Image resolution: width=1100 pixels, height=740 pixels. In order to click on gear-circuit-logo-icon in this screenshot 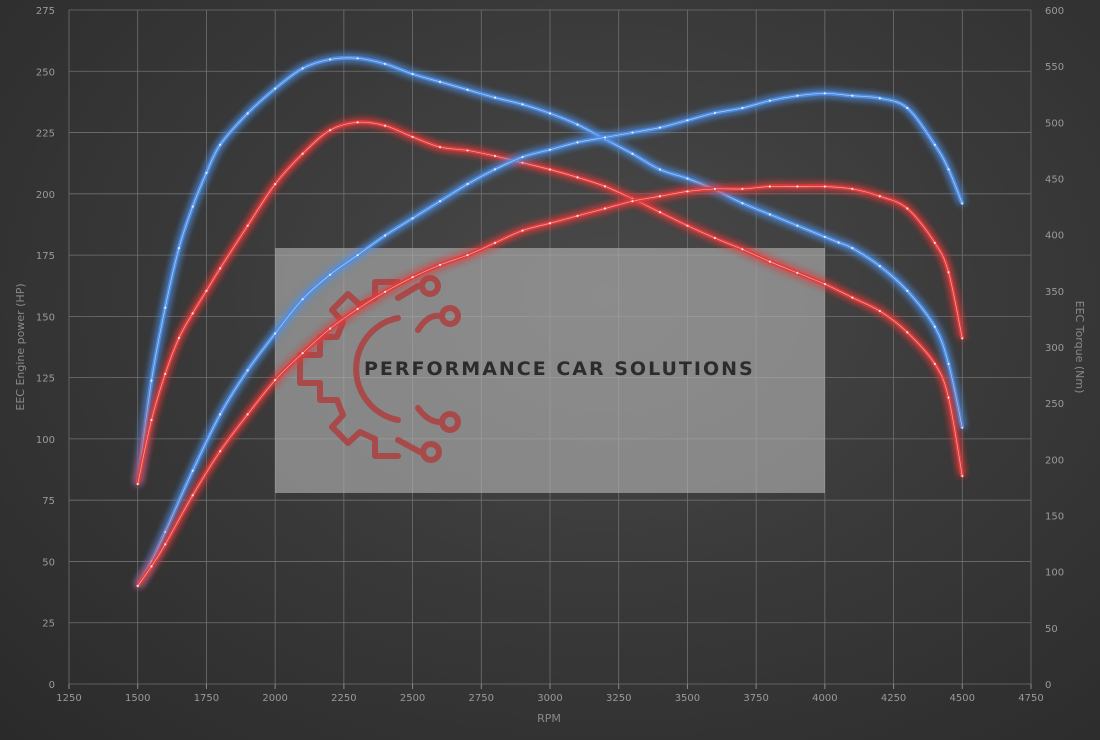, I will do `click(379, 369)`.